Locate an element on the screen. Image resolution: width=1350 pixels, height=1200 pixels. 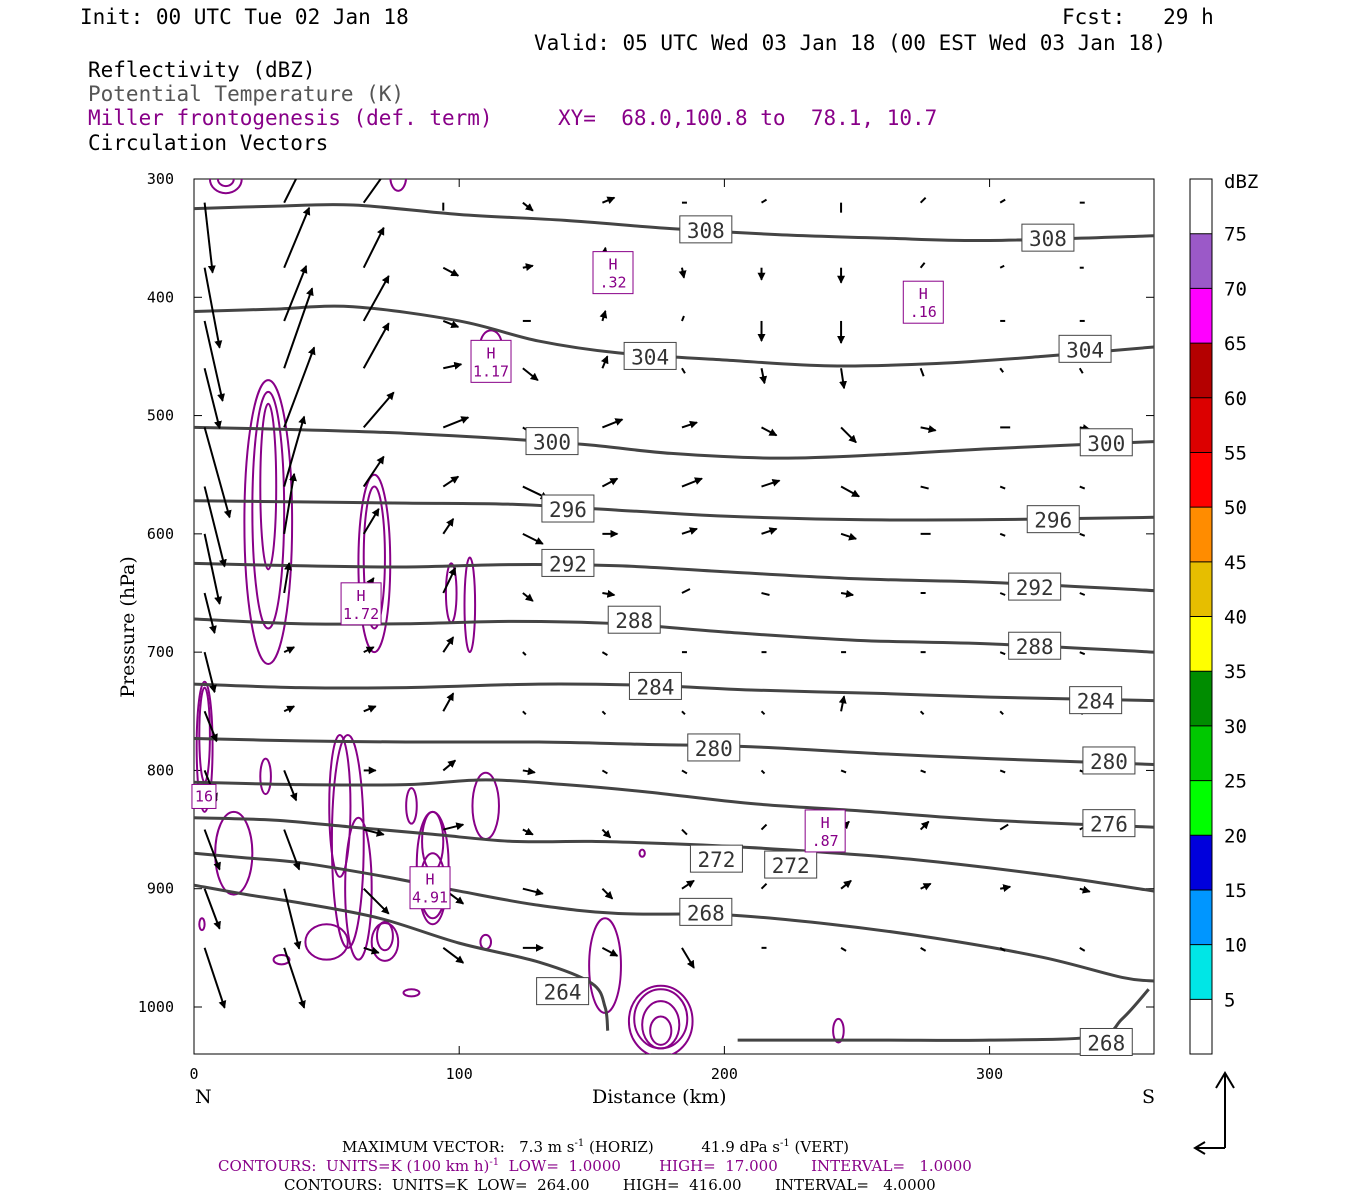
dbz-colorbar: 5 10 15 20 25 30 35 40 45 50 55 60 65 70 75 dBZ is located at coordinates (1223, 613).